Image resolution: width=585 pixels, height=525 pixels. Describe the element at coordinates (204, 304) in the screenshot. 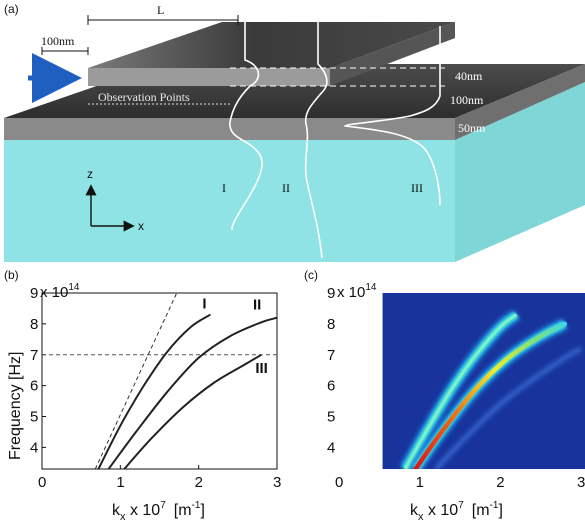

I see `curve-label-I: I` at that location.